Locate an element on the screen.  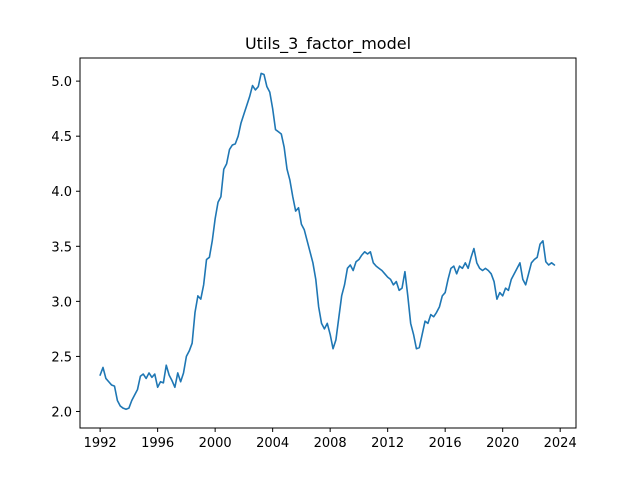
y-axis: 2.0 2.5 3.0 3.5 4.0 4.5 5.0 is located at coordinates (65, 247).